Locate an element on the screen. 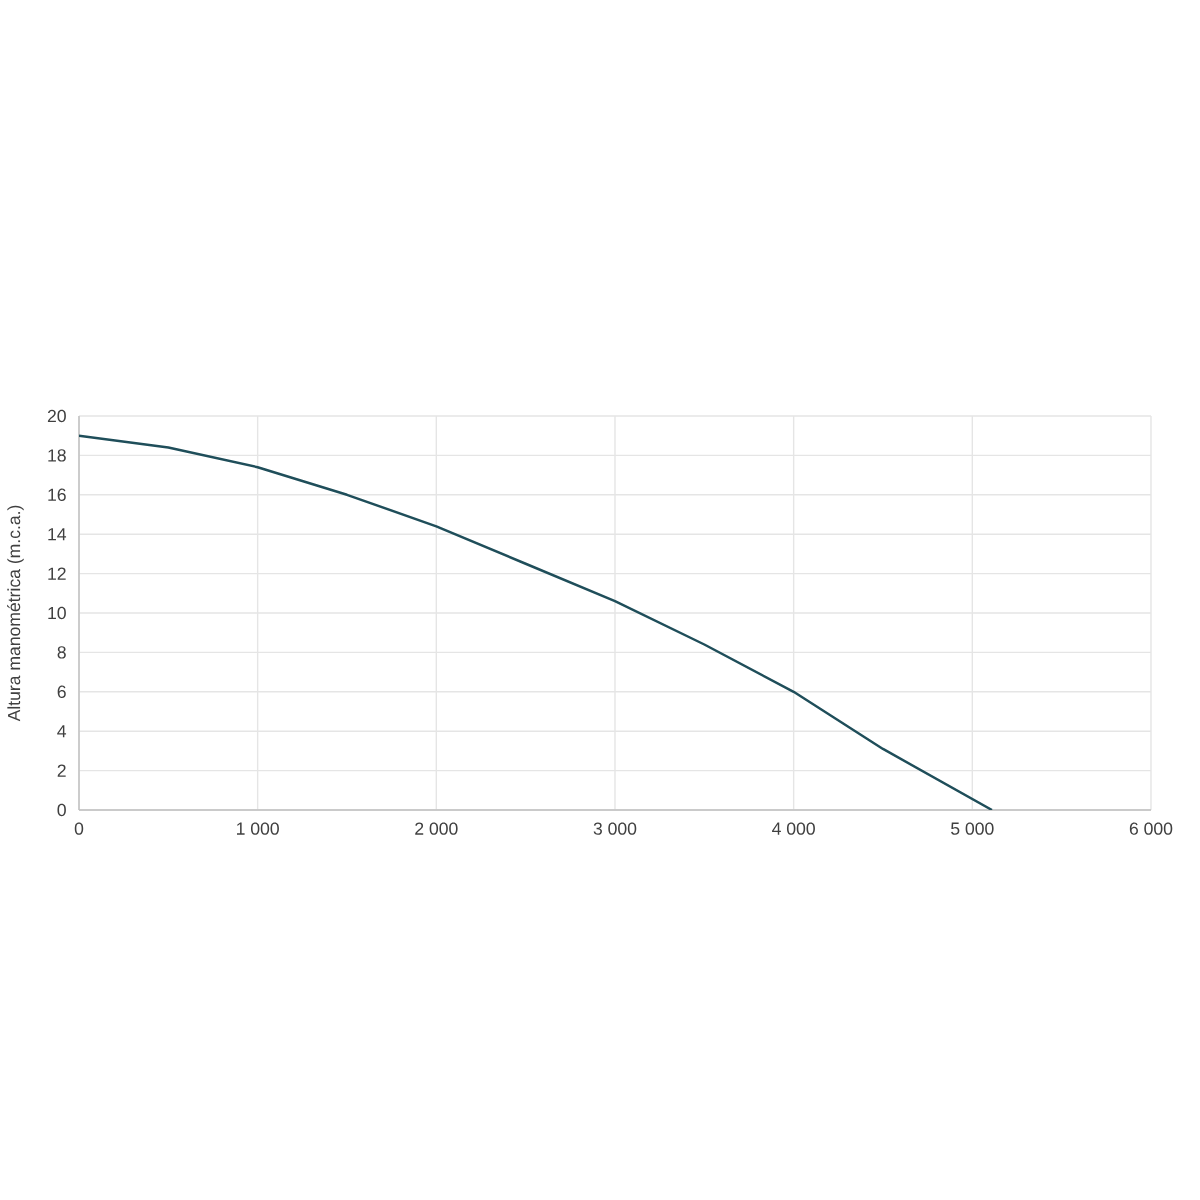 This screenshot has width=1200, height=1200. y-tick-label: 2 is located at coordinates (61, 770).